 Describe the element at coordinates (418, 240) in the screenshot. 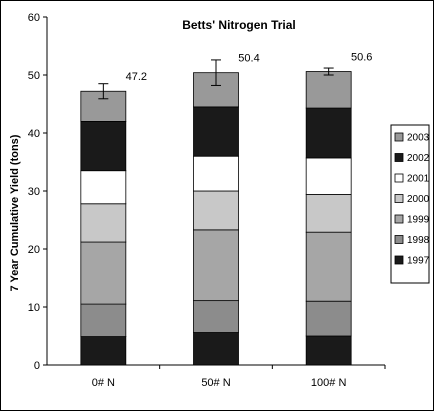

I see `legend-label: 1998` at that location.